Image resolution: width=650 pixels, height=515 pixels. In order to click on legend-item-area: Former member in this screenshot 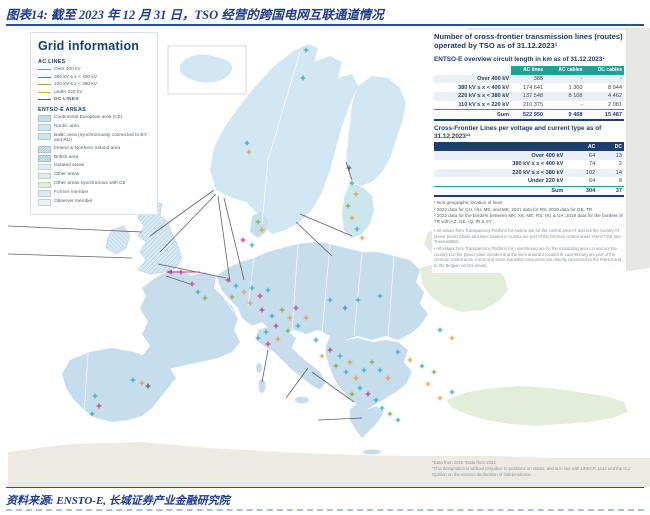, I will do `click(94, 193)`.